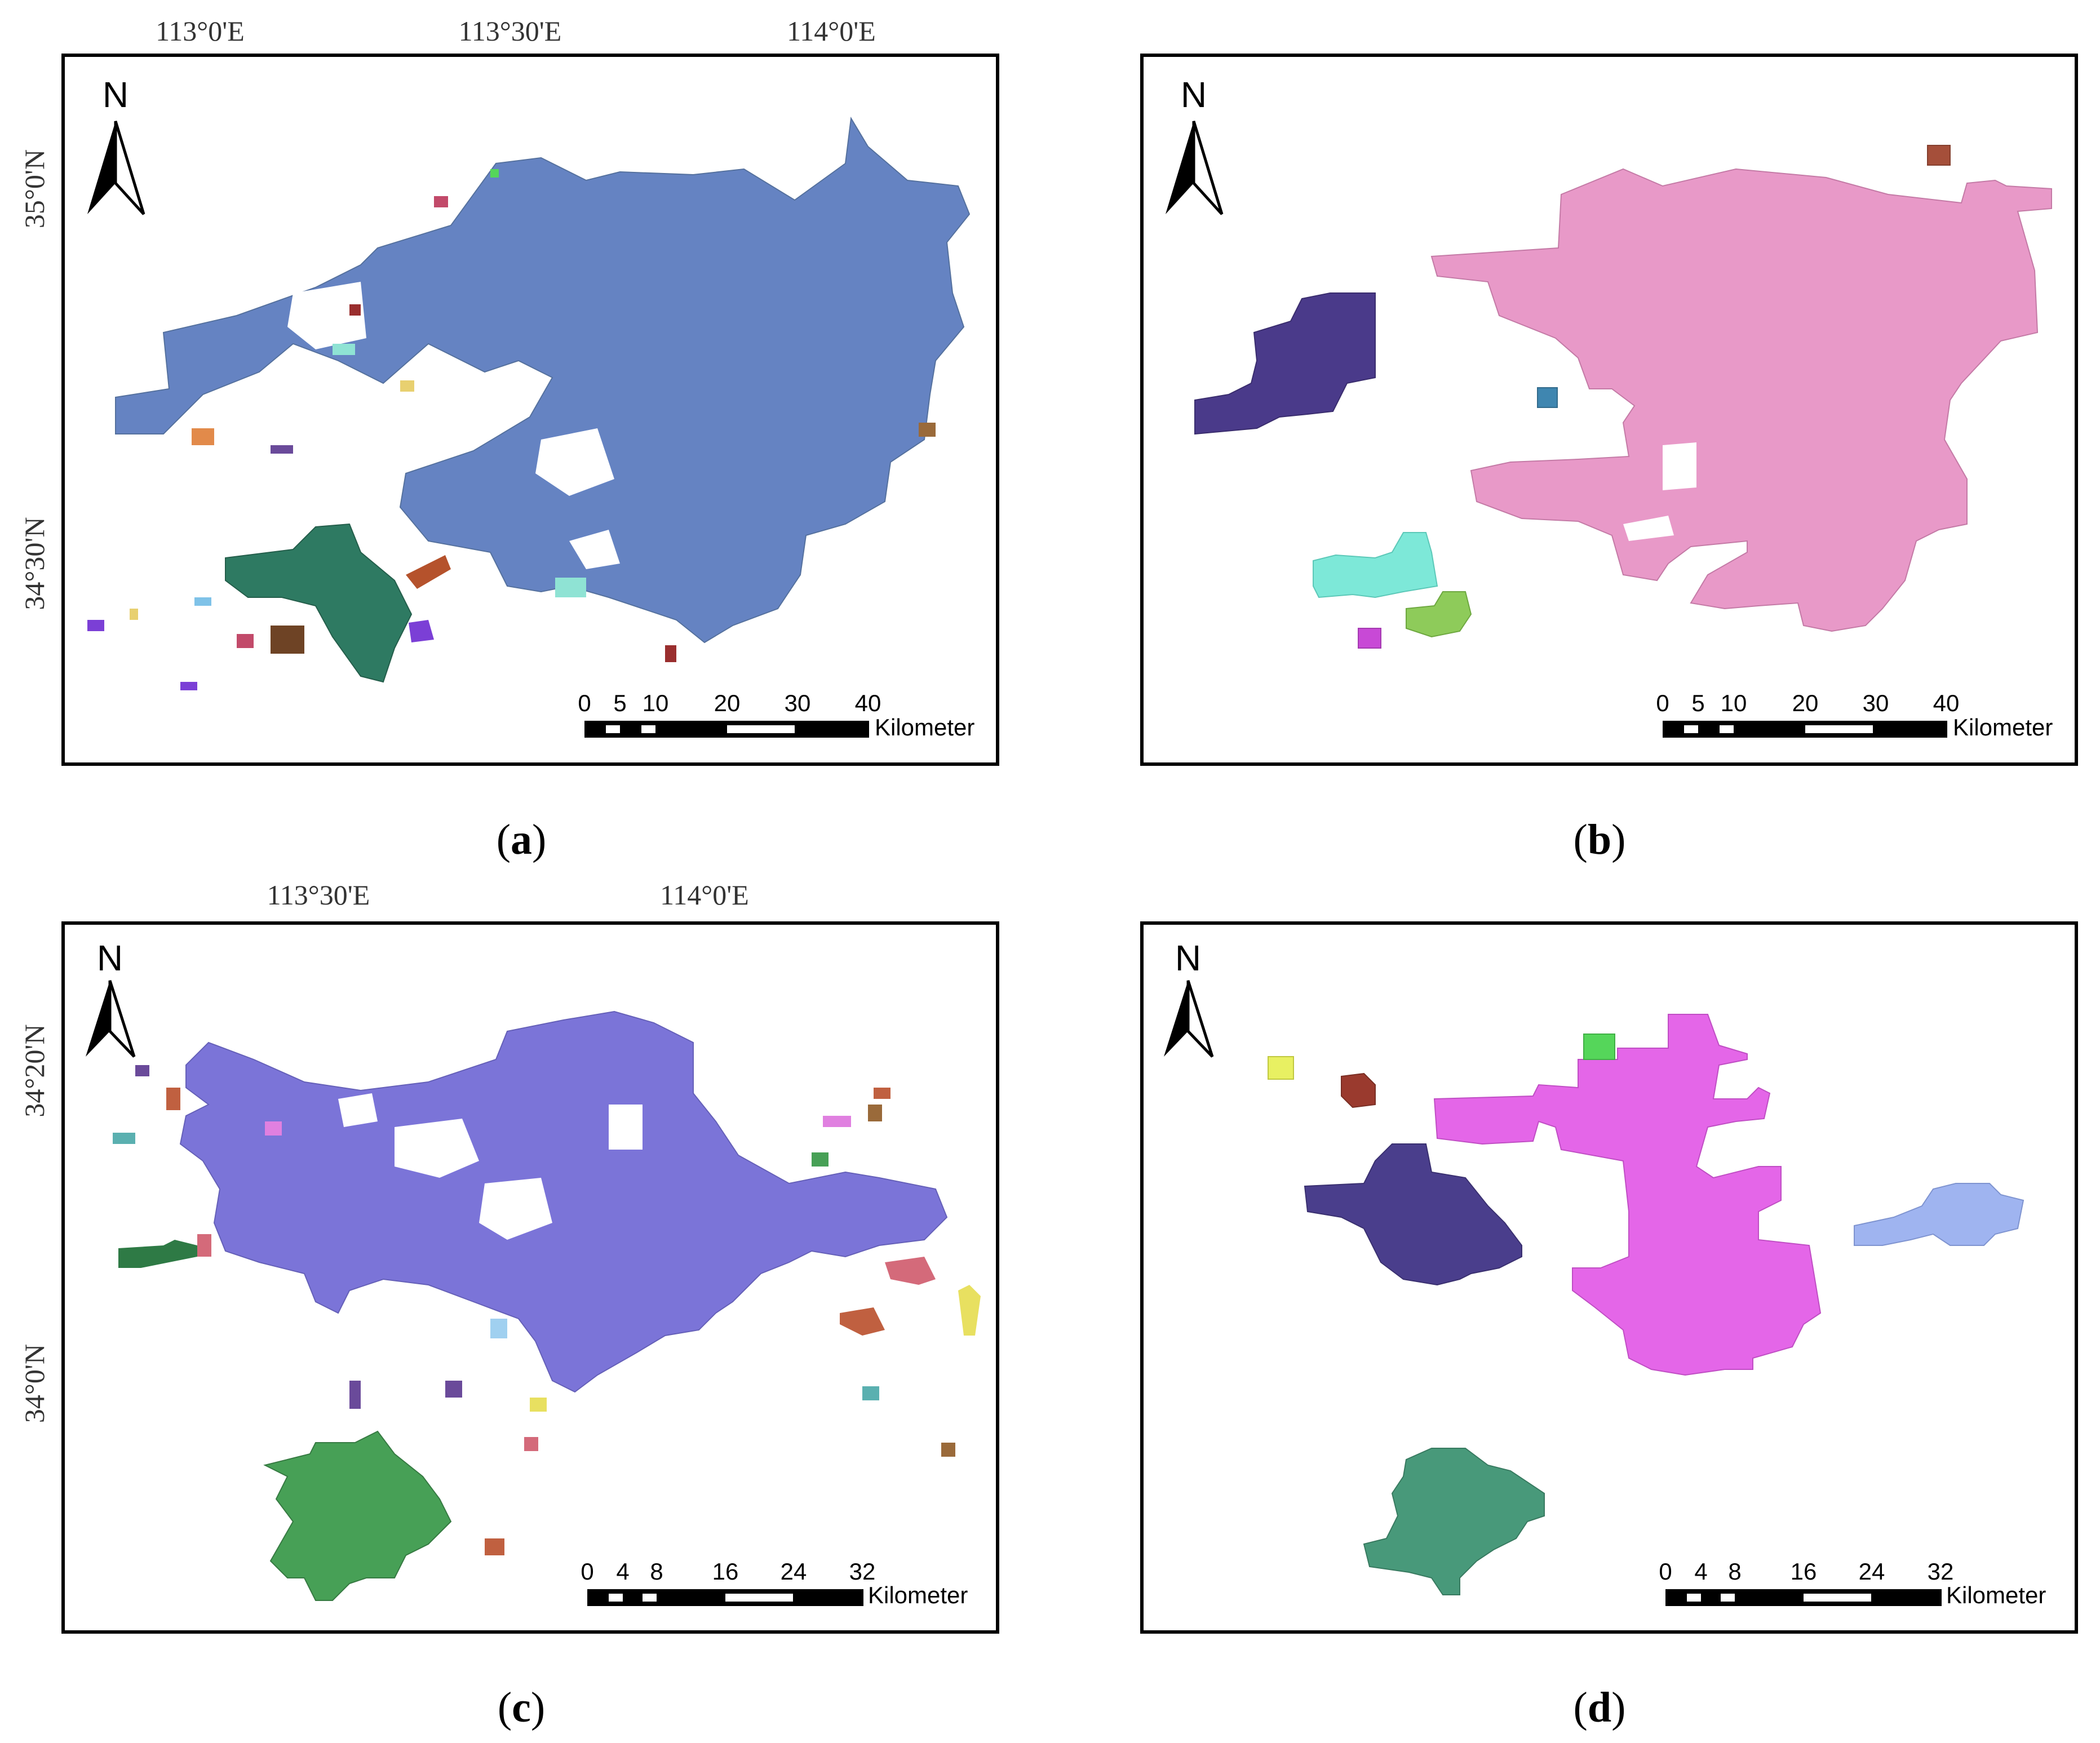 The width and height of the screenshot is (2100, 1743). Describe the element at coordinates (1741, 400) in the screenshot. I see `panel-b-main-cluster` at that location.